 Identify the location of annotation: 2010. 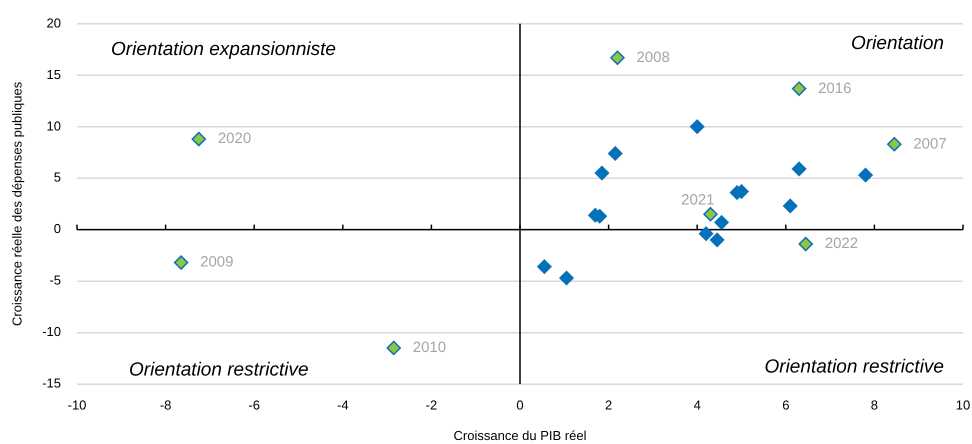
(429, 347).